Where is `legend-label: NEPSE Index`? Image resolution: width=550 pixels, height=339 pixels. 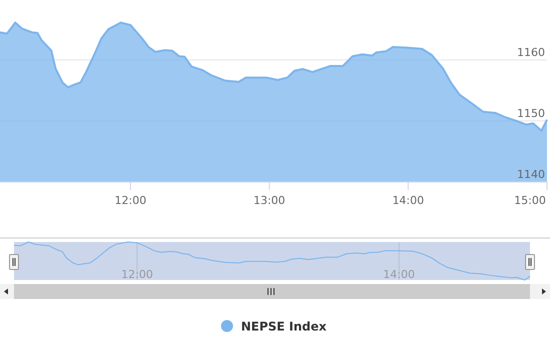
legend-label: NEPSE Index is located at coordinates (284, 327).